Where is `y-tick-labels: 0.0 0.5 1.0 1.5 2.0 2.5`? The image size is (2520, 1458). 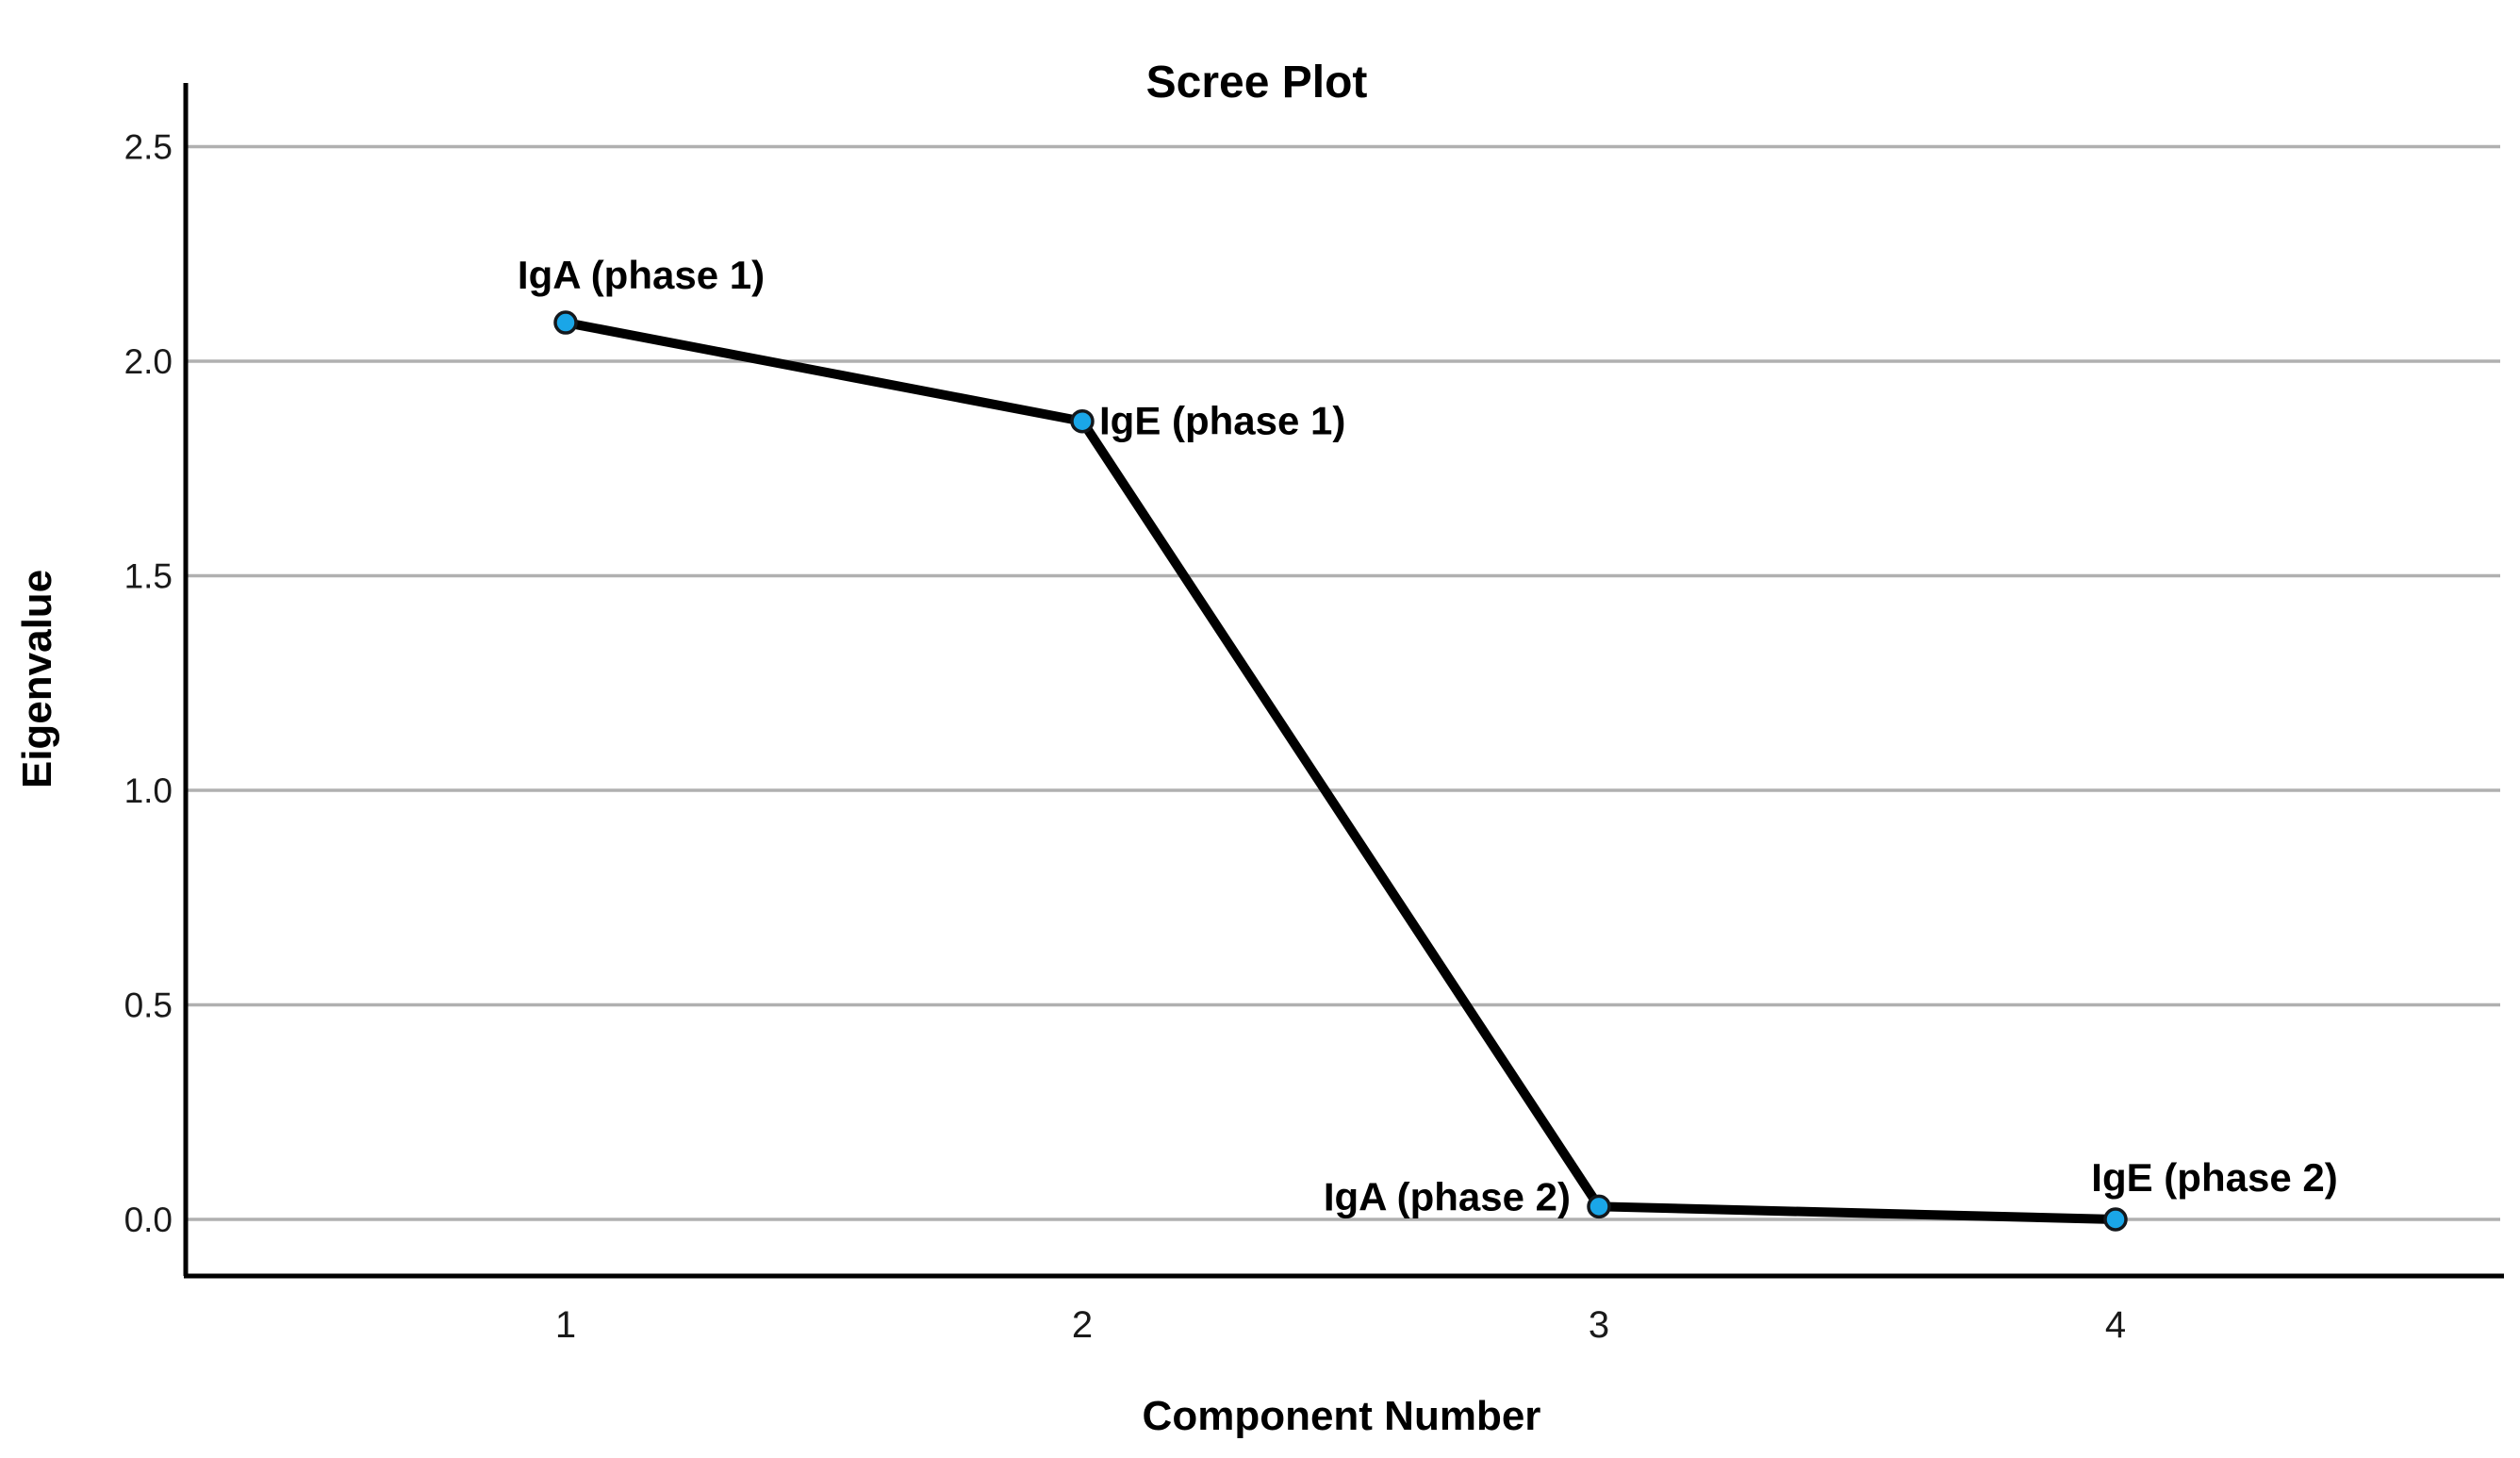
y-tick-labels: 0.0 0.5 1.0 1.5 2.0 2.5 is located at coordinates (148, 684).